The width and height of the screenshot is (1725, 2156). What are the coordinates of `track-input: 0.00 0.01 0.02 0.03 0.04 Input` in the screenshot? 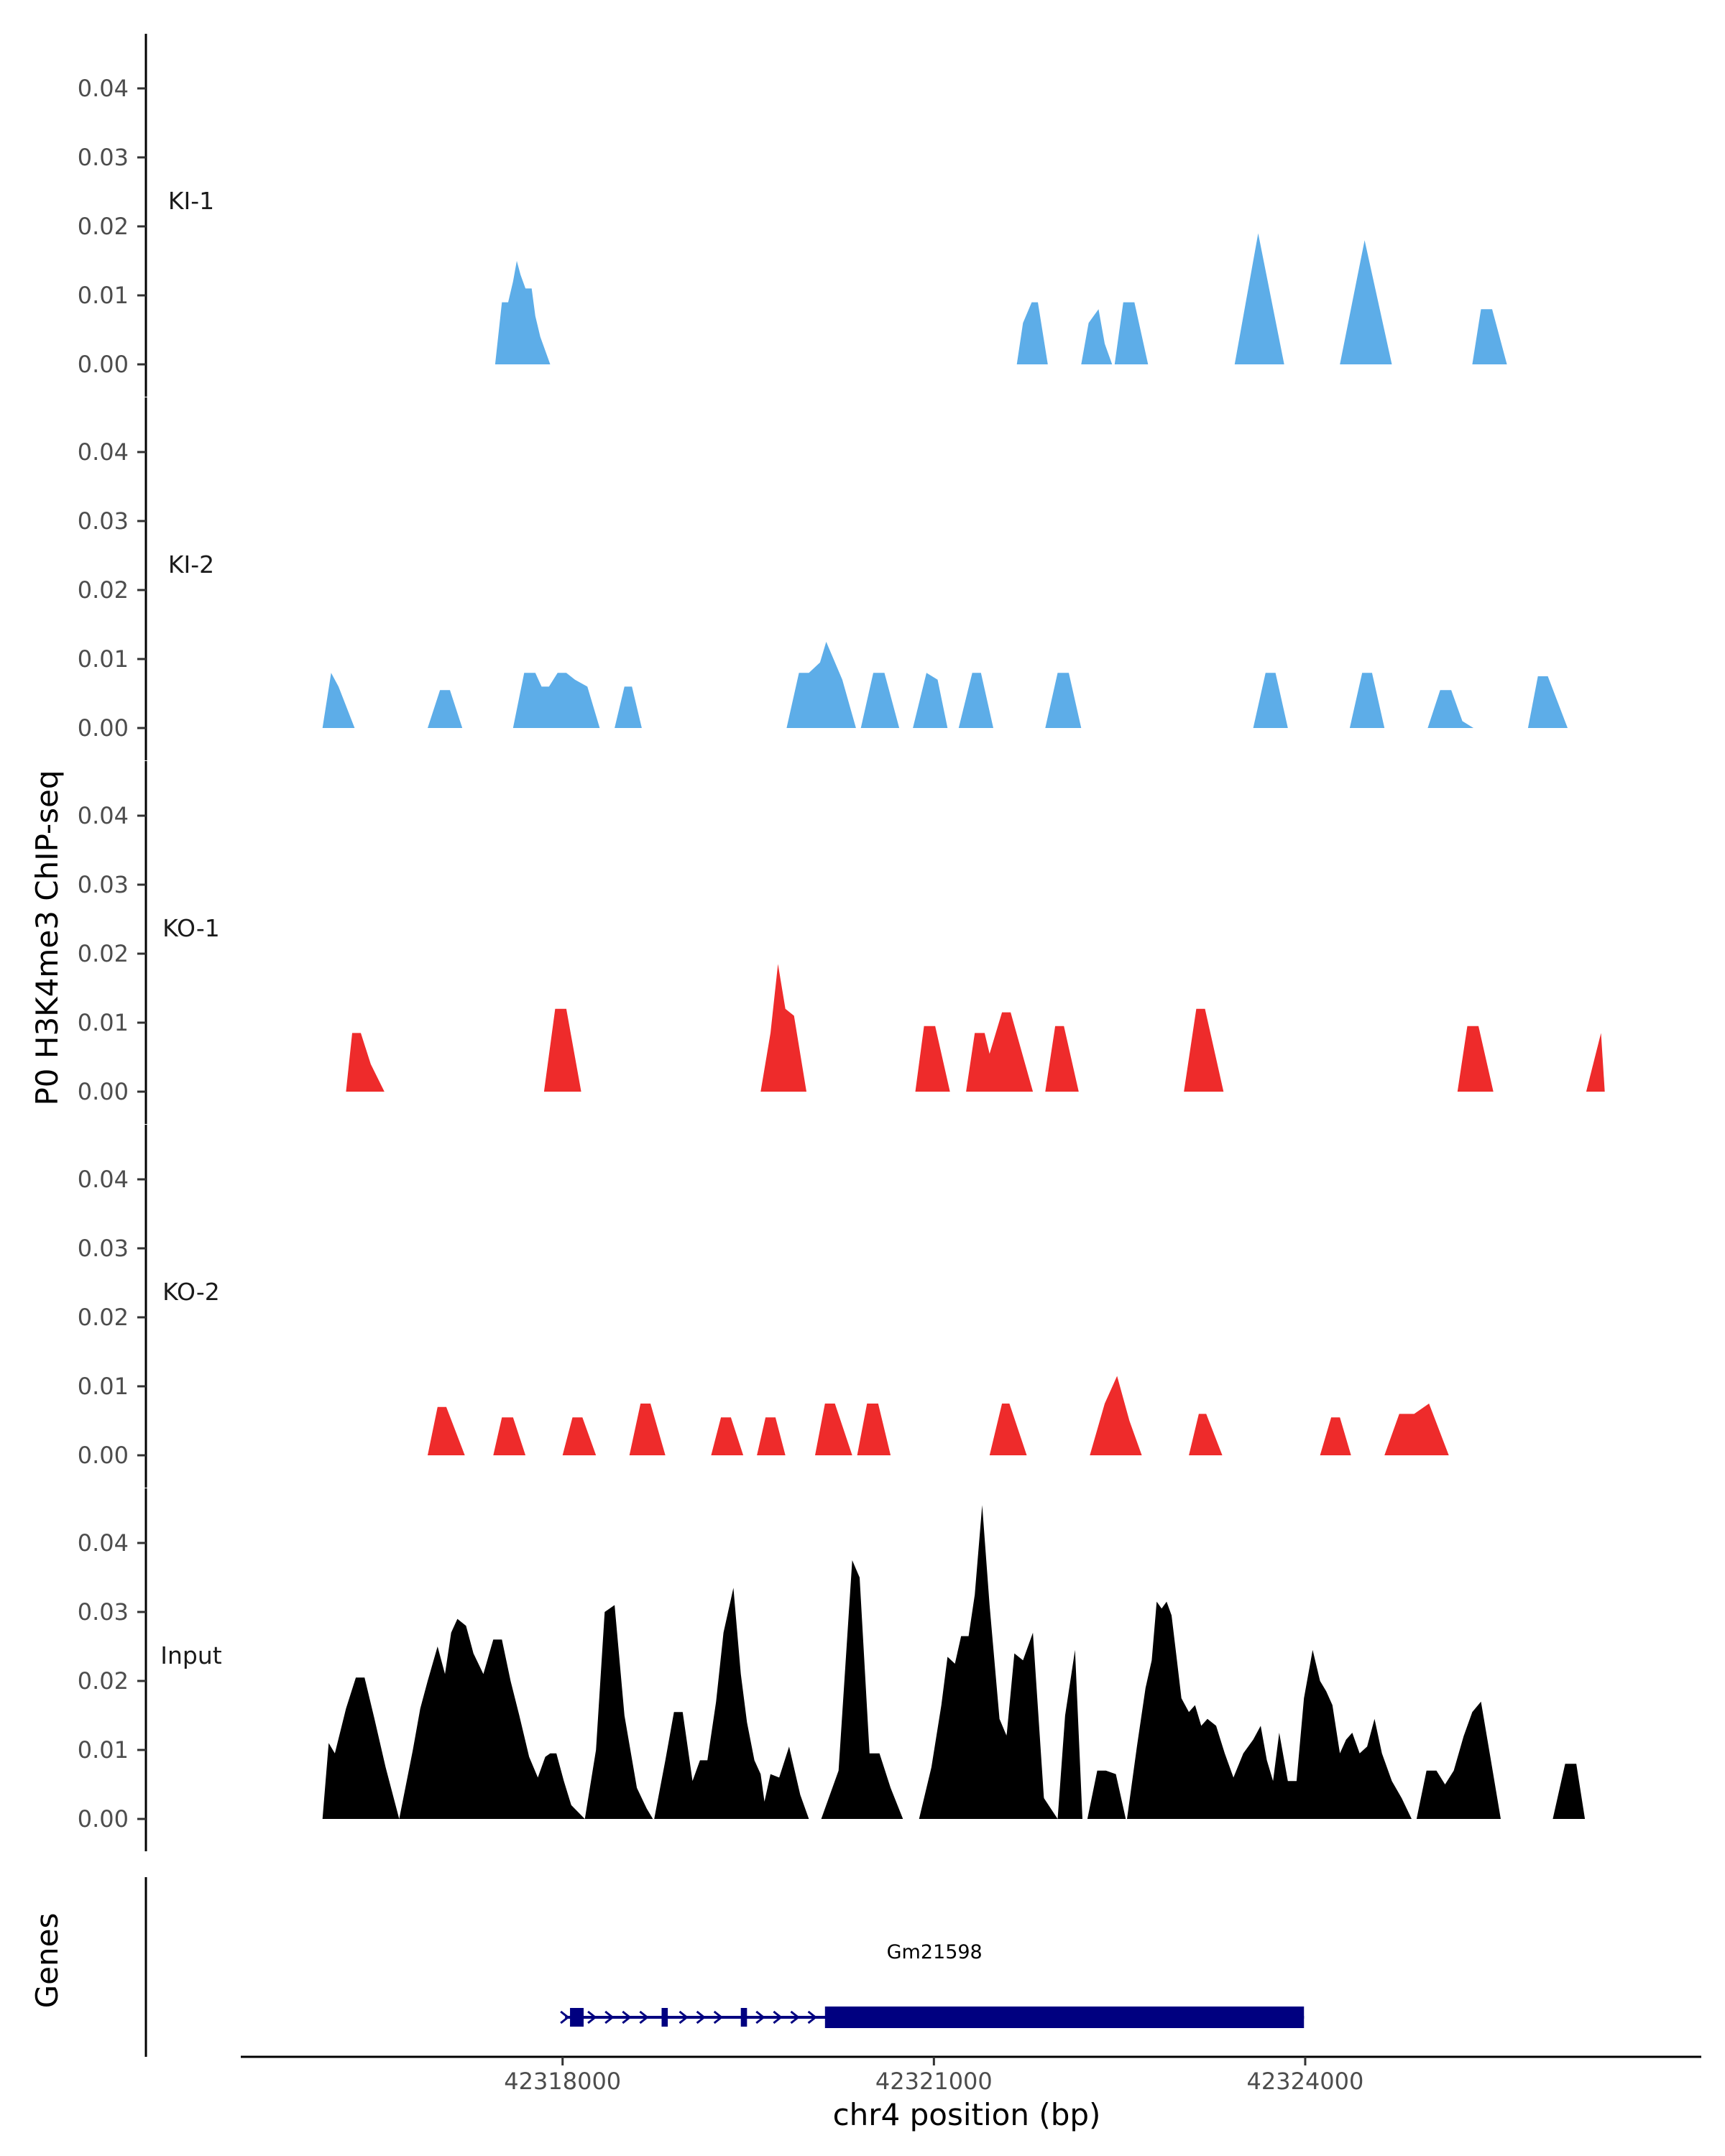 It's located at (832, 1670).